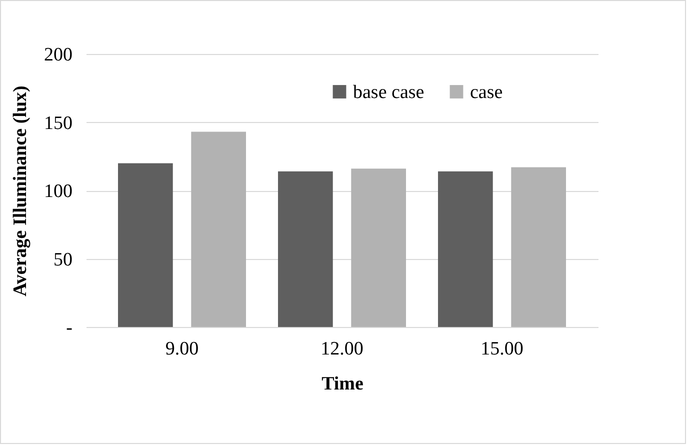 This screenshot has height=446, width=688. Describe the element at coordinates (69, 328) in the screenshot. I see `y-tick-label: -` at that location.